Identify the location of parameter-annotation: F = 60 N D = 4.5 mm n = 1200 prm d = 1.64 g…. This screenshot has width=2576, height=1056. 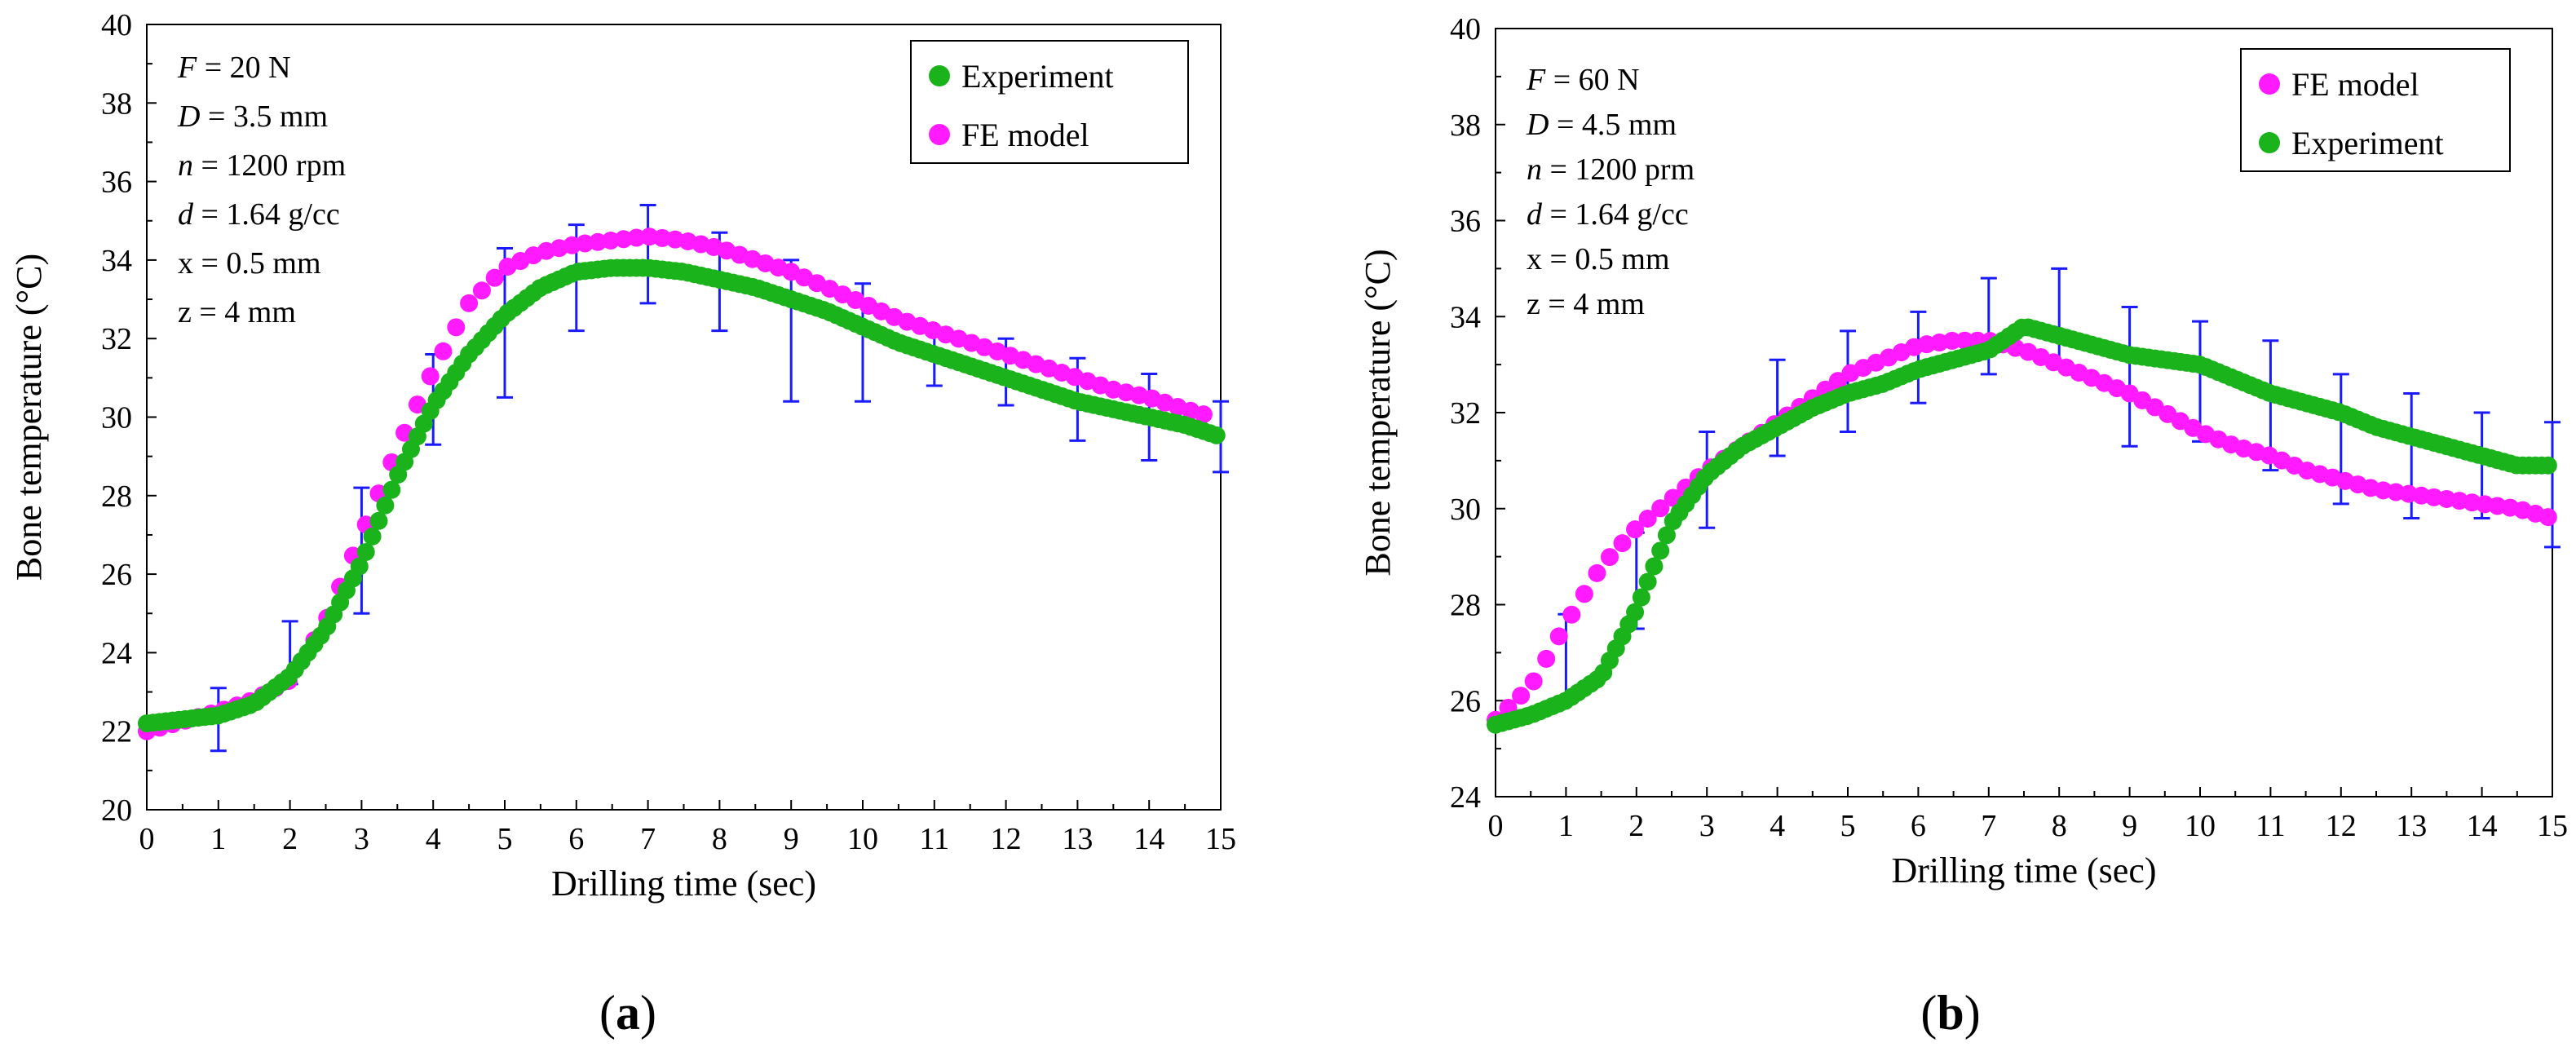
(1610, 192).